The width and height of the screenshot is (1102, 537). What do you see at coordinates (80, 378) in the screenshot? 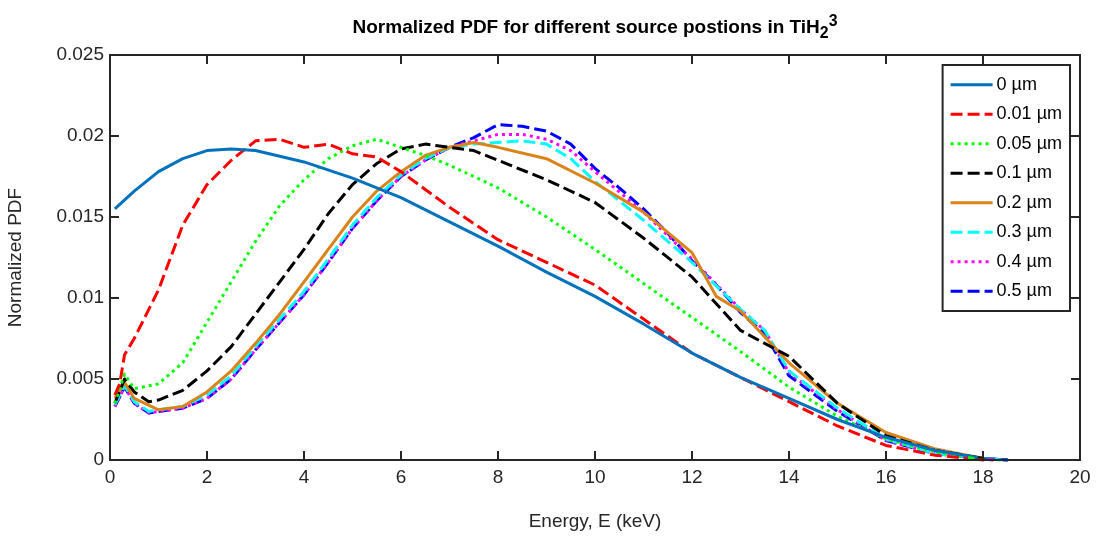
I see `y-tick-label: 0.005` at bounding box center [80, 378].